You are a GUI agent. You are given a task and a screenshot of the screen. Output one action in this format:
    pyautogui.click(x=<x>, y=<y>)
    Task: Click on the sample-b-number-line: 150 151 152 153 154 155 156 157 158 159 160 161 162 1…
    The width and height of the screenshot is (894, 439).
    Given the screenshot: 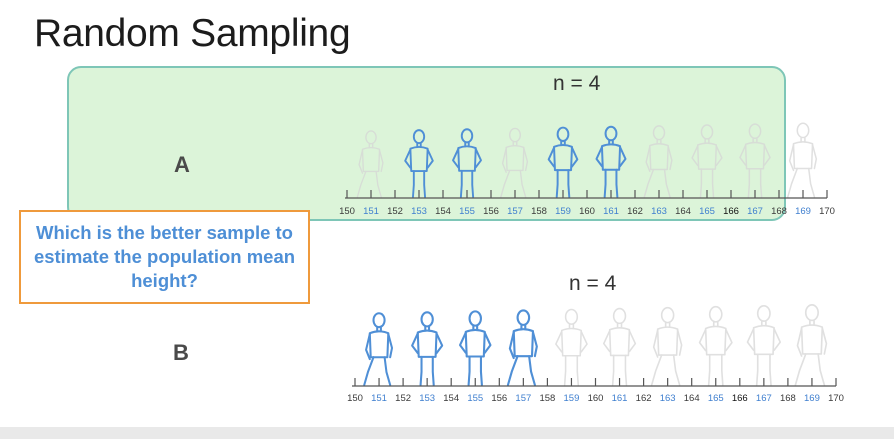 What is the action you would take?
    pyautogui.click(x=595, y=354)
    